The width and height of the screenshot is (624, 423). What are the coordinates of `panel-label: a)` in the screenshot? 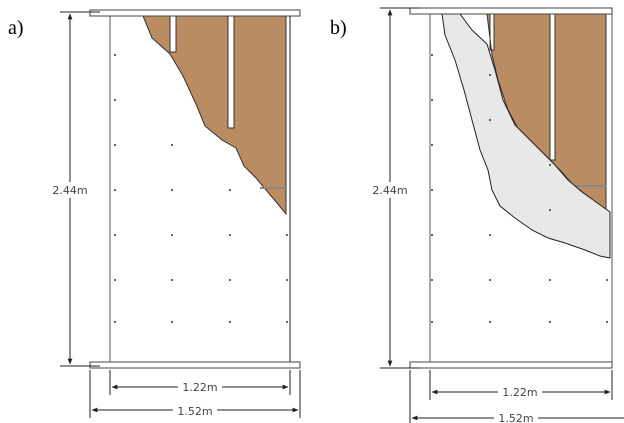 It's located at (16, 28).